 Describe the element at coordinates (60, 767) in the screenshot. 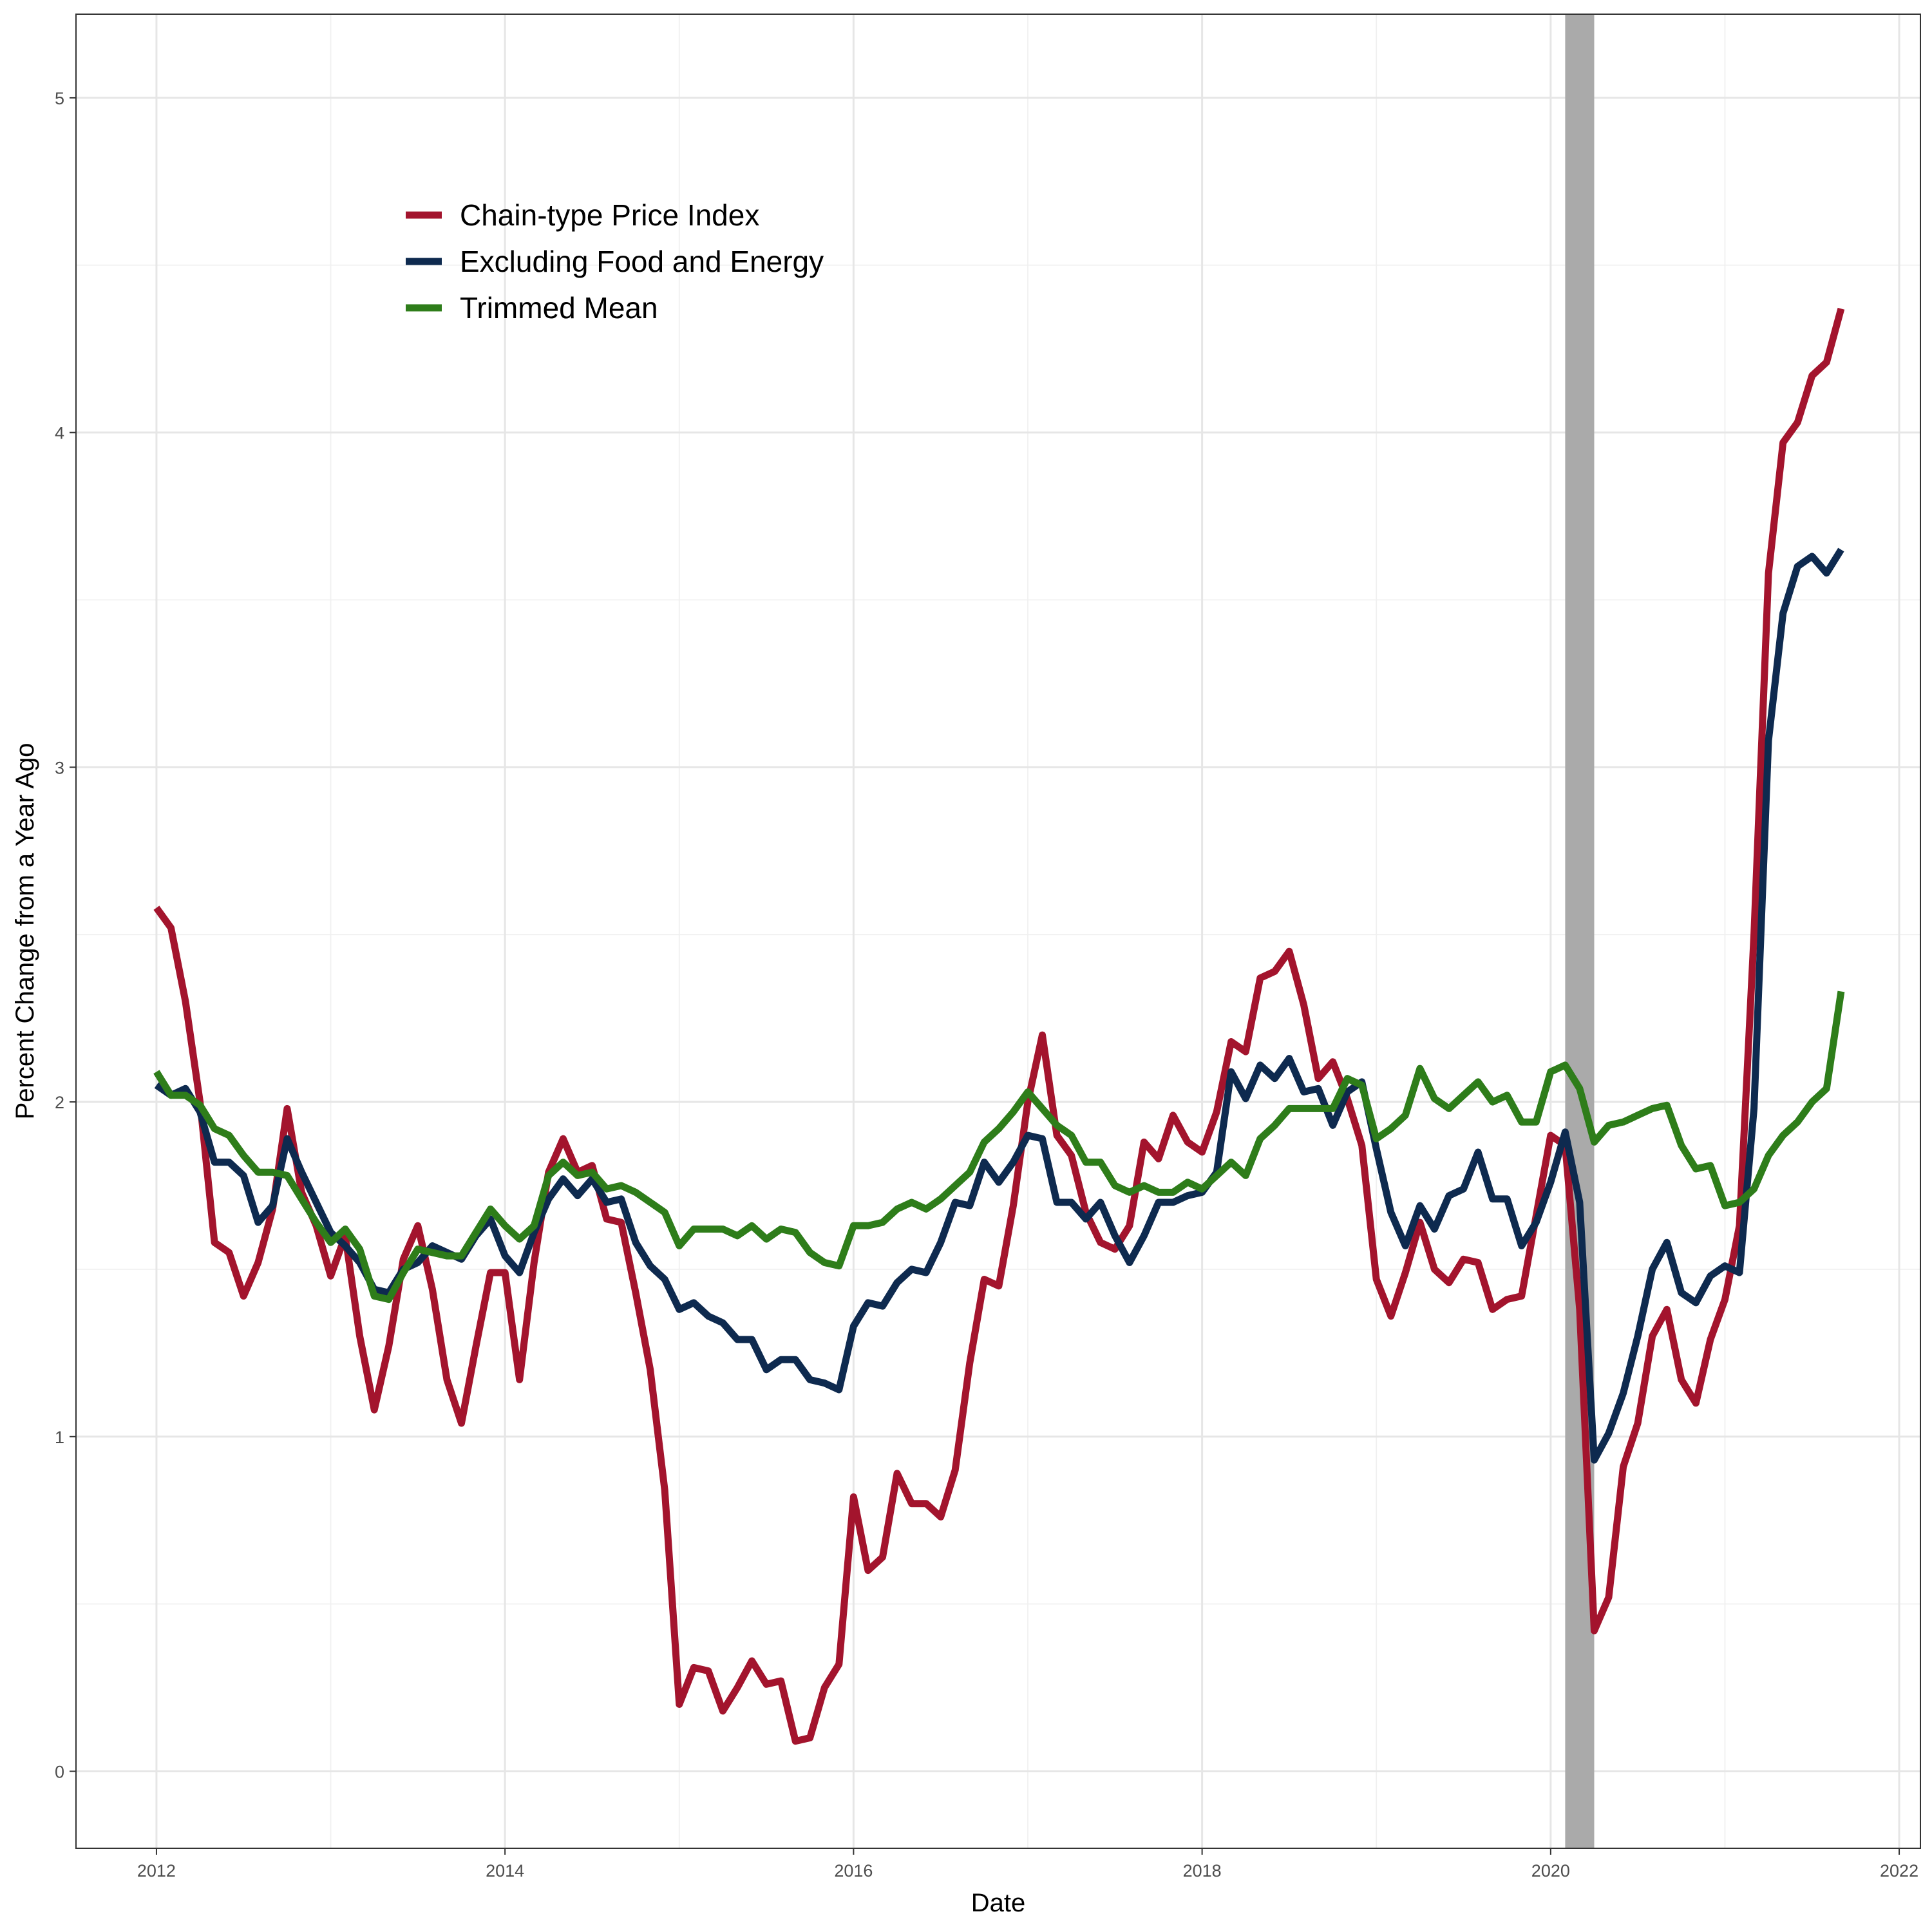

I see `y-tick-label: 3` at that location.